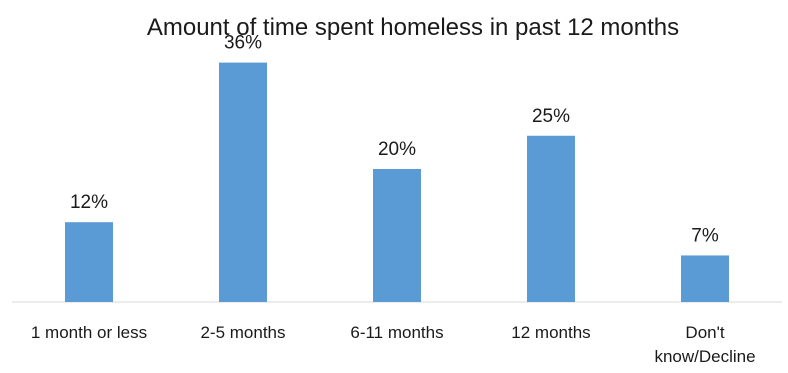 The height and width of the screenshot is (373, 788). I want to click on data-label-1: 36%, so click(243, 43).